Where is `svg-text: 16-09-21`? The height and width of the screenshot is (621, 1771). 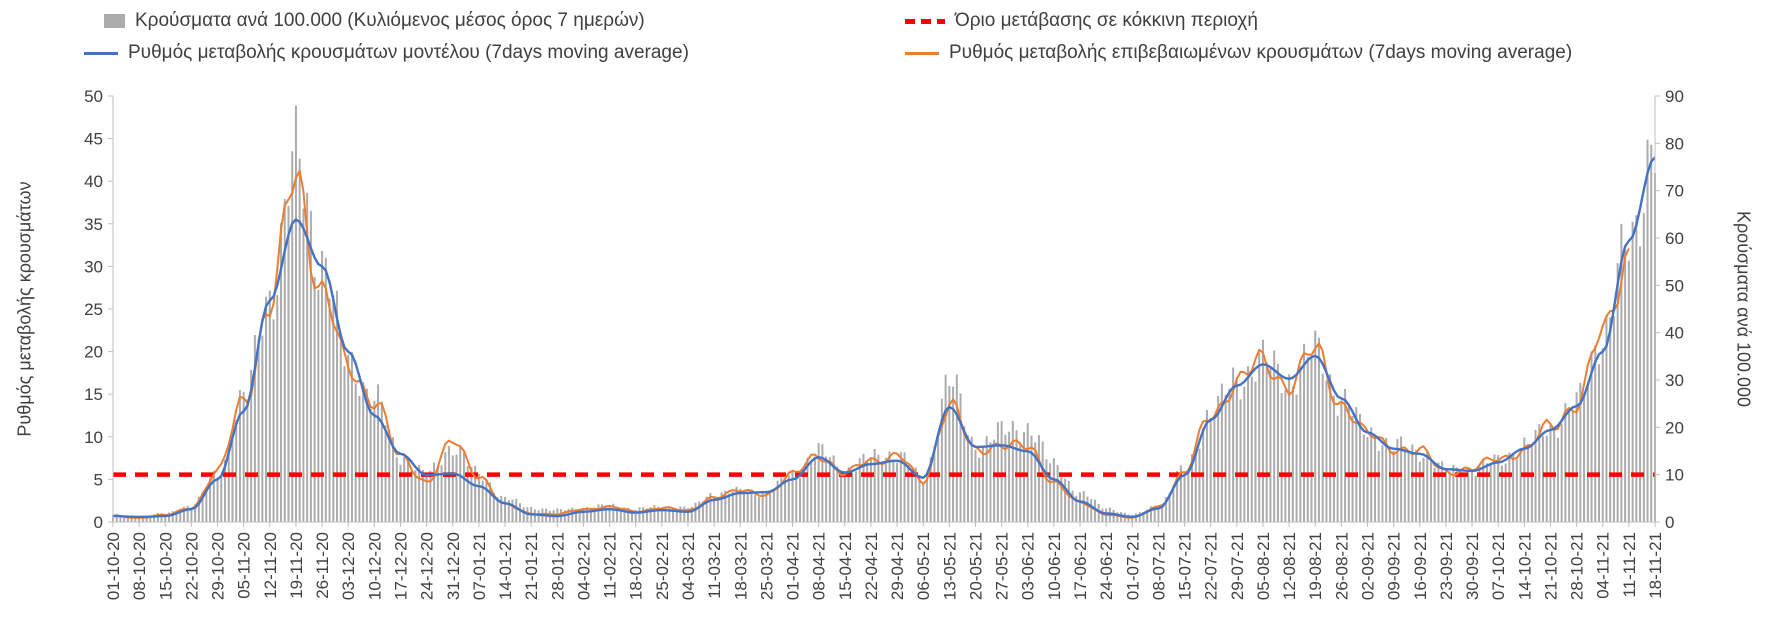
svg-text: 16-09-21 is located at coordinates (1420, 566).